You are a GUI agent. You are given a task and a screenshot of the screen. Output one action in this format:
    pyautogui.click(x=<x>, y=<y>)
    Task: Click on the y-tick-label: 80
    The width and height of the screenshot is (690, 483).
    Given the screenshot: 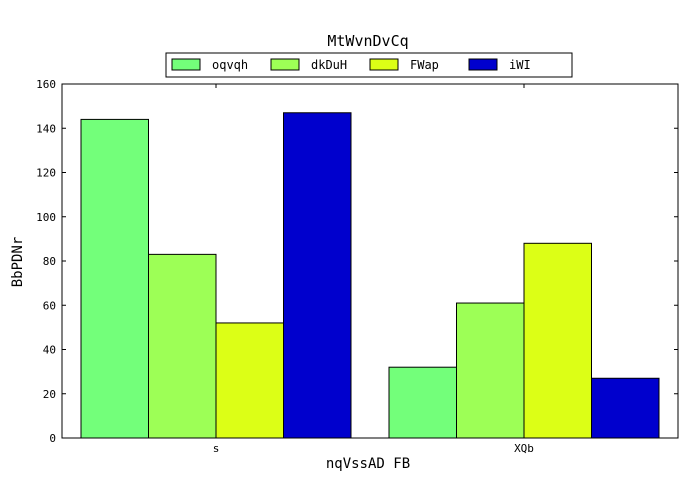 What is the action you would take?
    pyautogui.click(x=49, y=261)
    